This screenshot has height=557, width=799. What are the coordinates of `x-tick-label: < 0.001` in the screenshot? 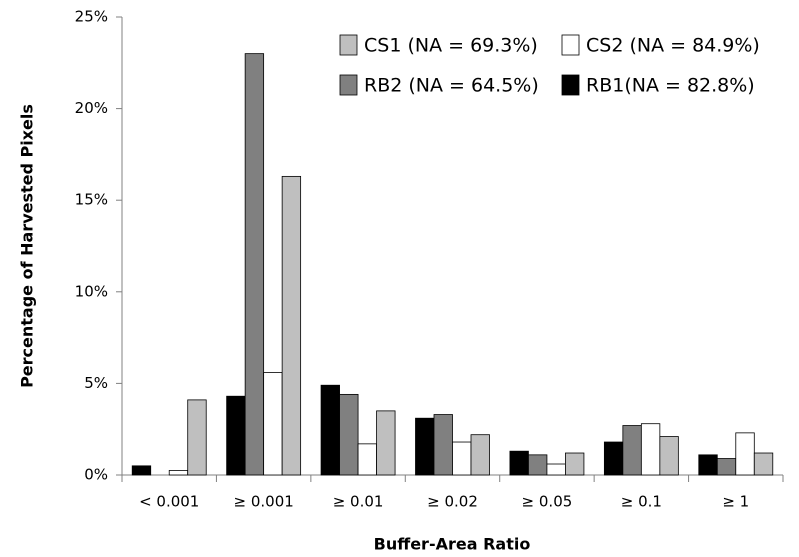 It's located at (169, 502).